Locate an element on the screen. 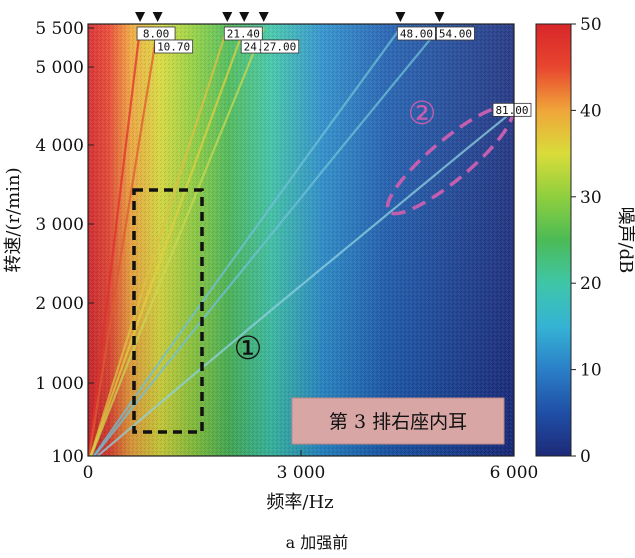 The image size is (635, 558). order-label: 54.00 is located at coordinates (455, 34).